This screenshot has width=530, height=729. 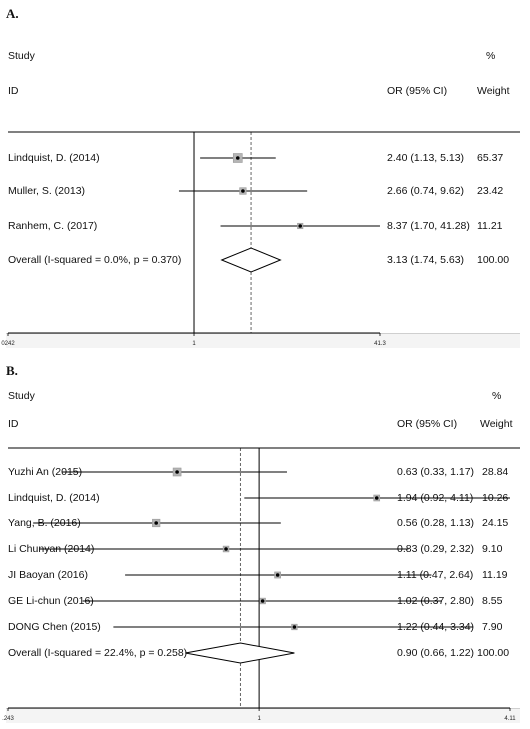 What do you see at coordinates (492, 627) in the screenshot?
I see `study-weight: 7.90` at bounding box center [492, 627].